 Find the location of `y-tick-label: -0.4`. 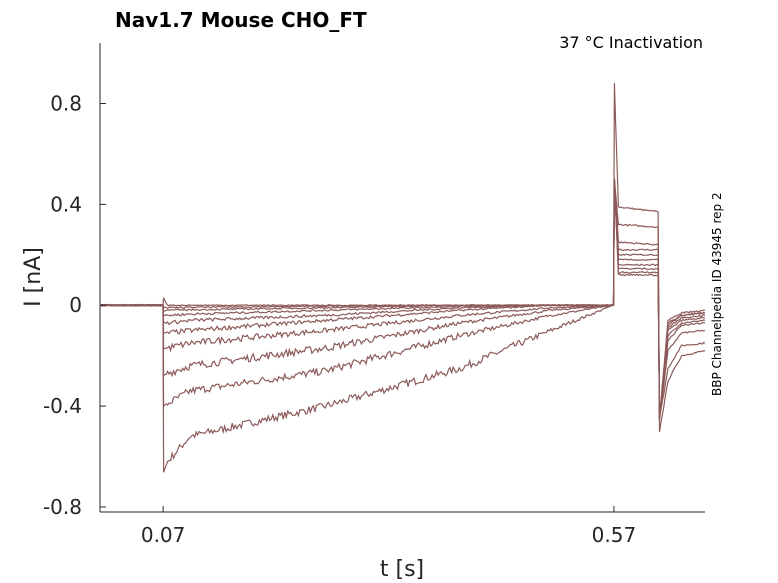

y-tick-label: -0.4 is located at coordinates (62, 406).